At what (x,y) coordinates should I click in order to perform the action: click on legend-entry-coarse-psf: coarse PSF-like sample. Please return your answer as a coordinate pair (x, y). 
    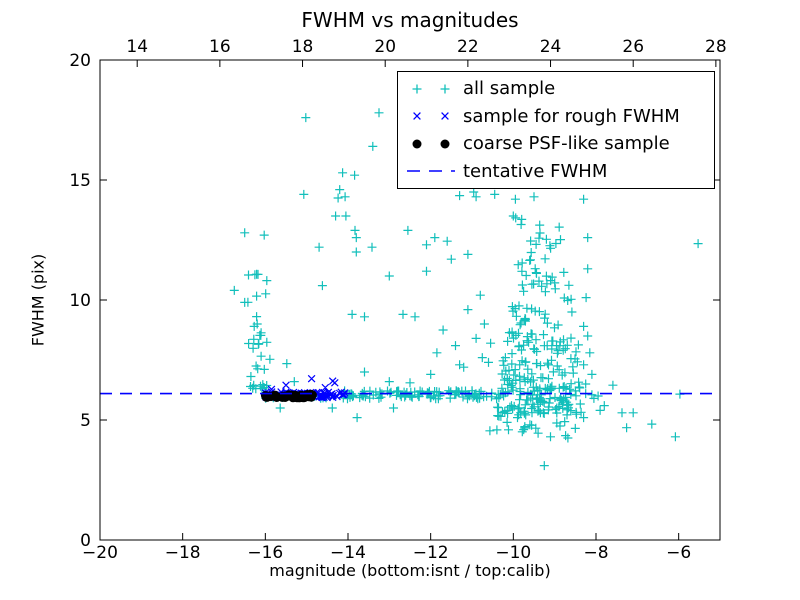
    Looking at the image, I should click on (556, 144).